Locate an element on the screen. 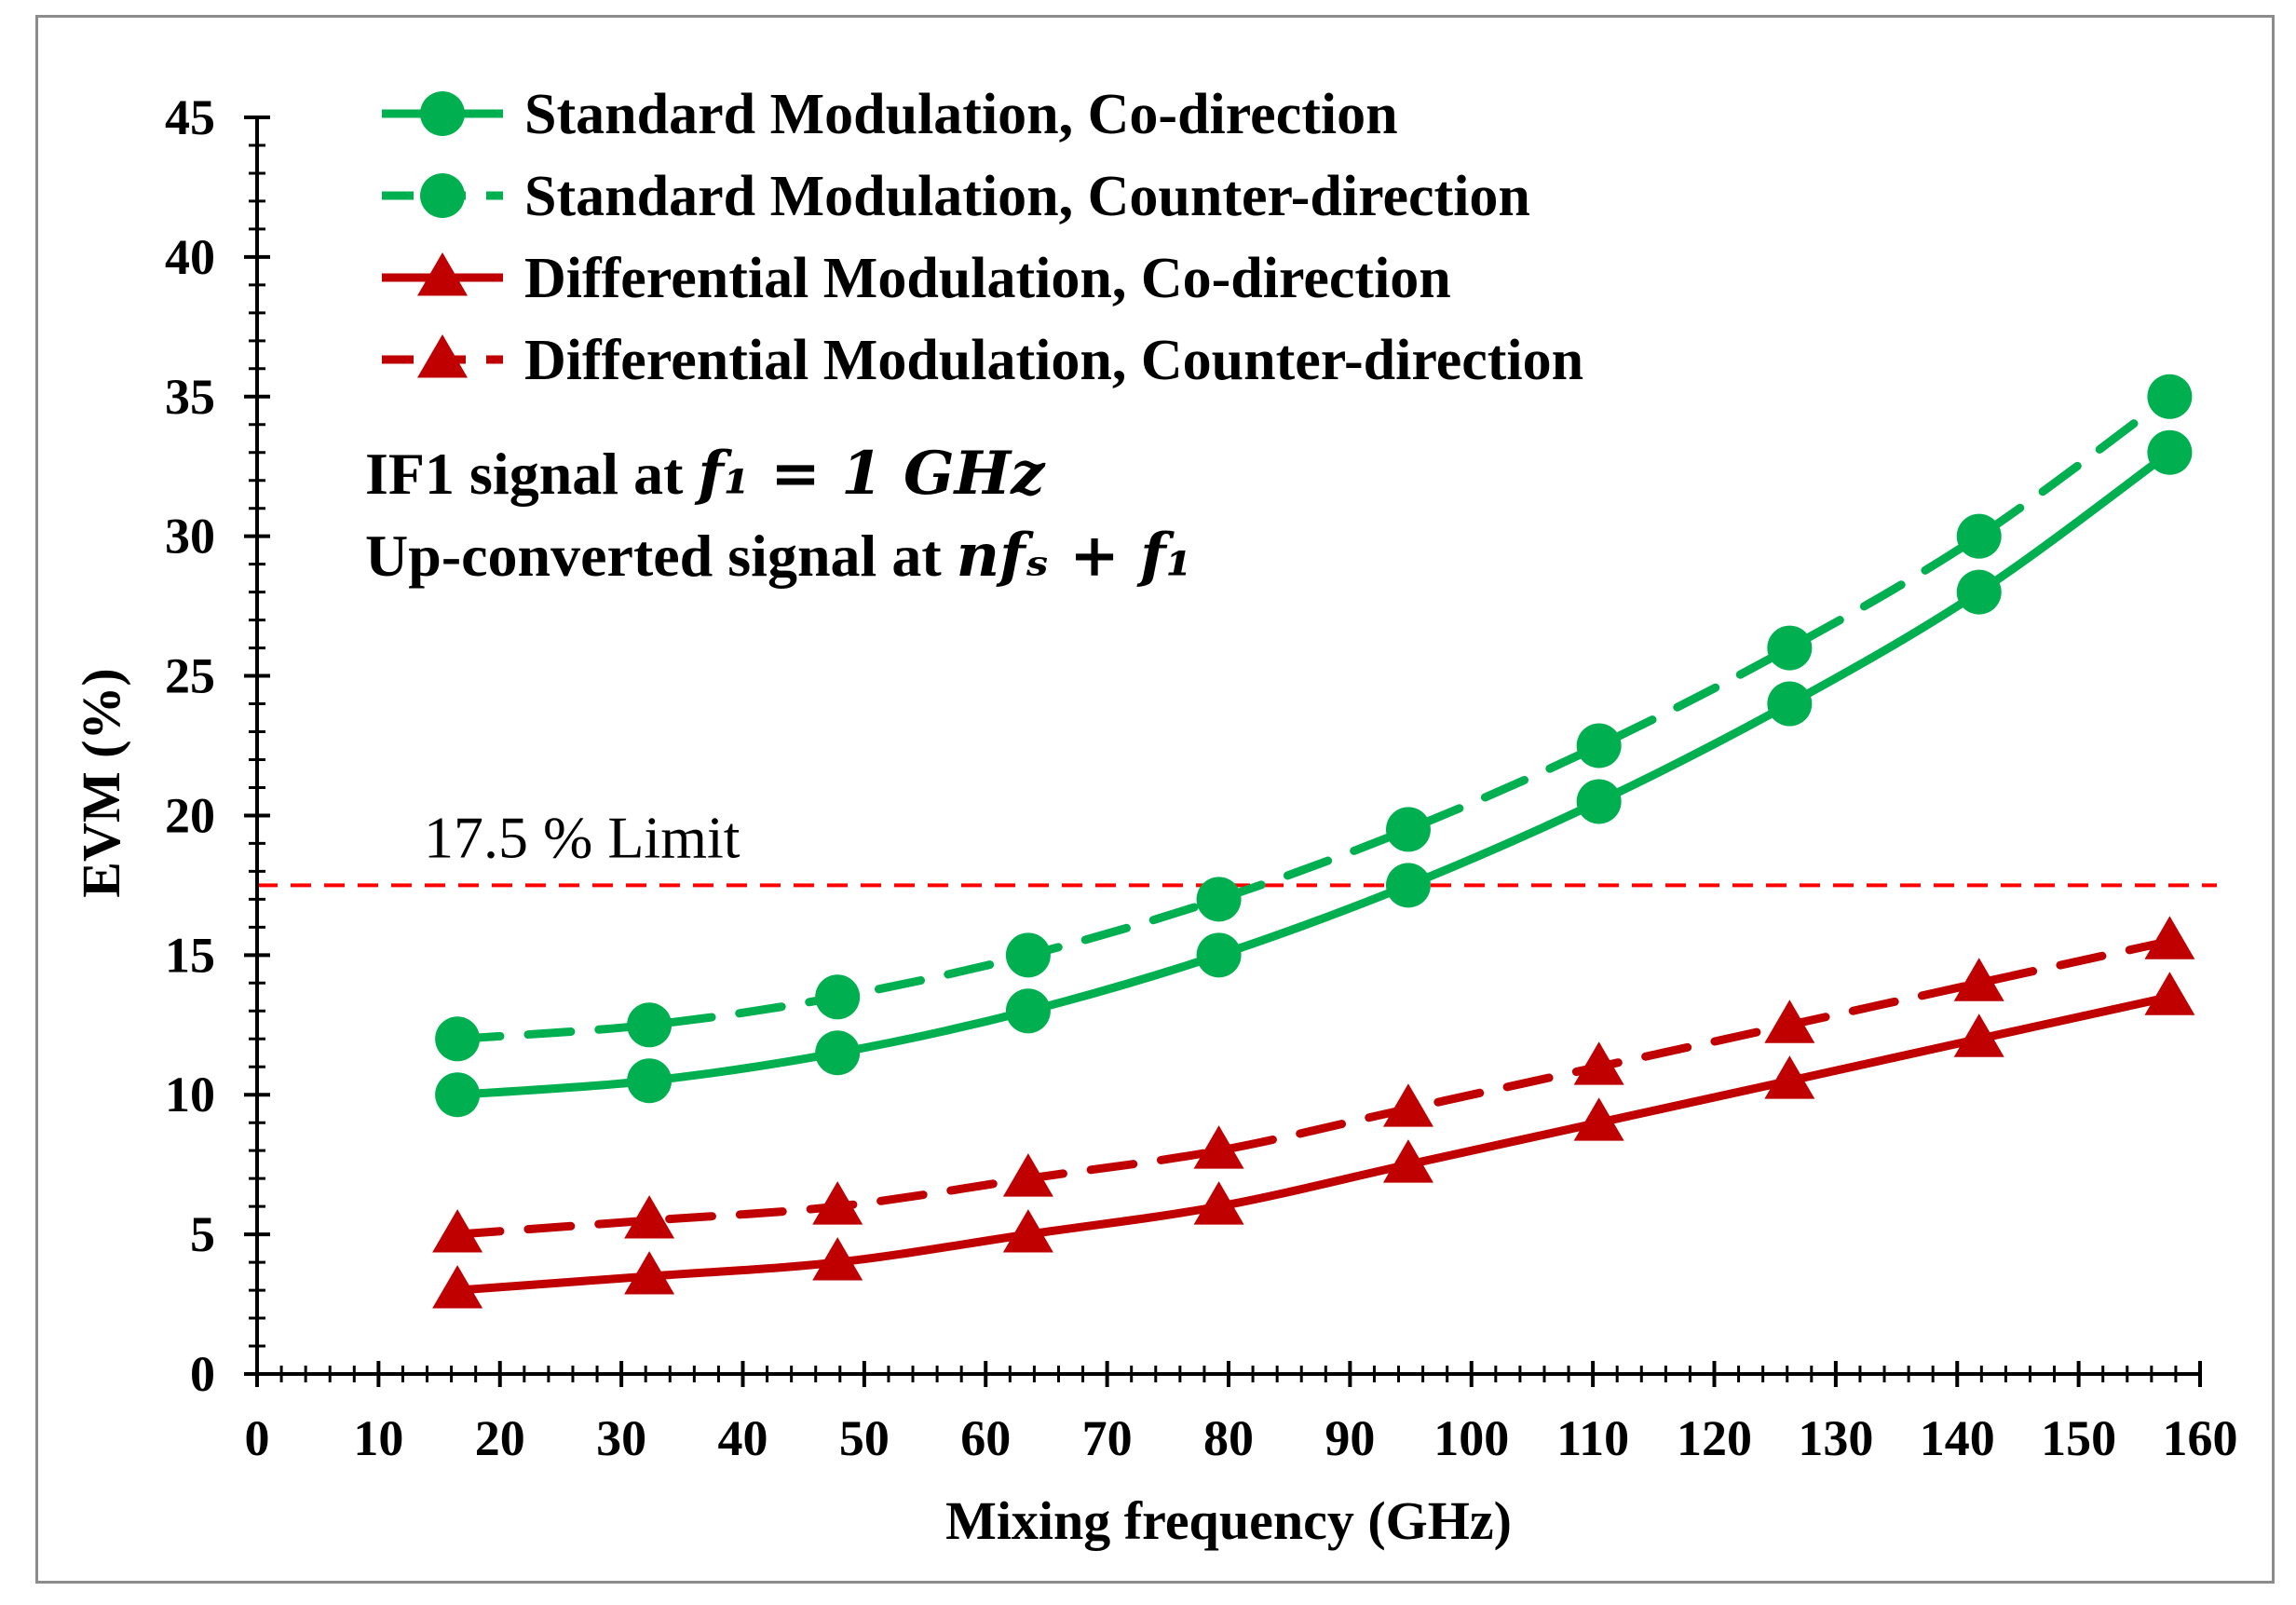 The width and height of the screenshot is (2296, 1605). x-tick-label: 140 is located at coordinates (1957, 1438).